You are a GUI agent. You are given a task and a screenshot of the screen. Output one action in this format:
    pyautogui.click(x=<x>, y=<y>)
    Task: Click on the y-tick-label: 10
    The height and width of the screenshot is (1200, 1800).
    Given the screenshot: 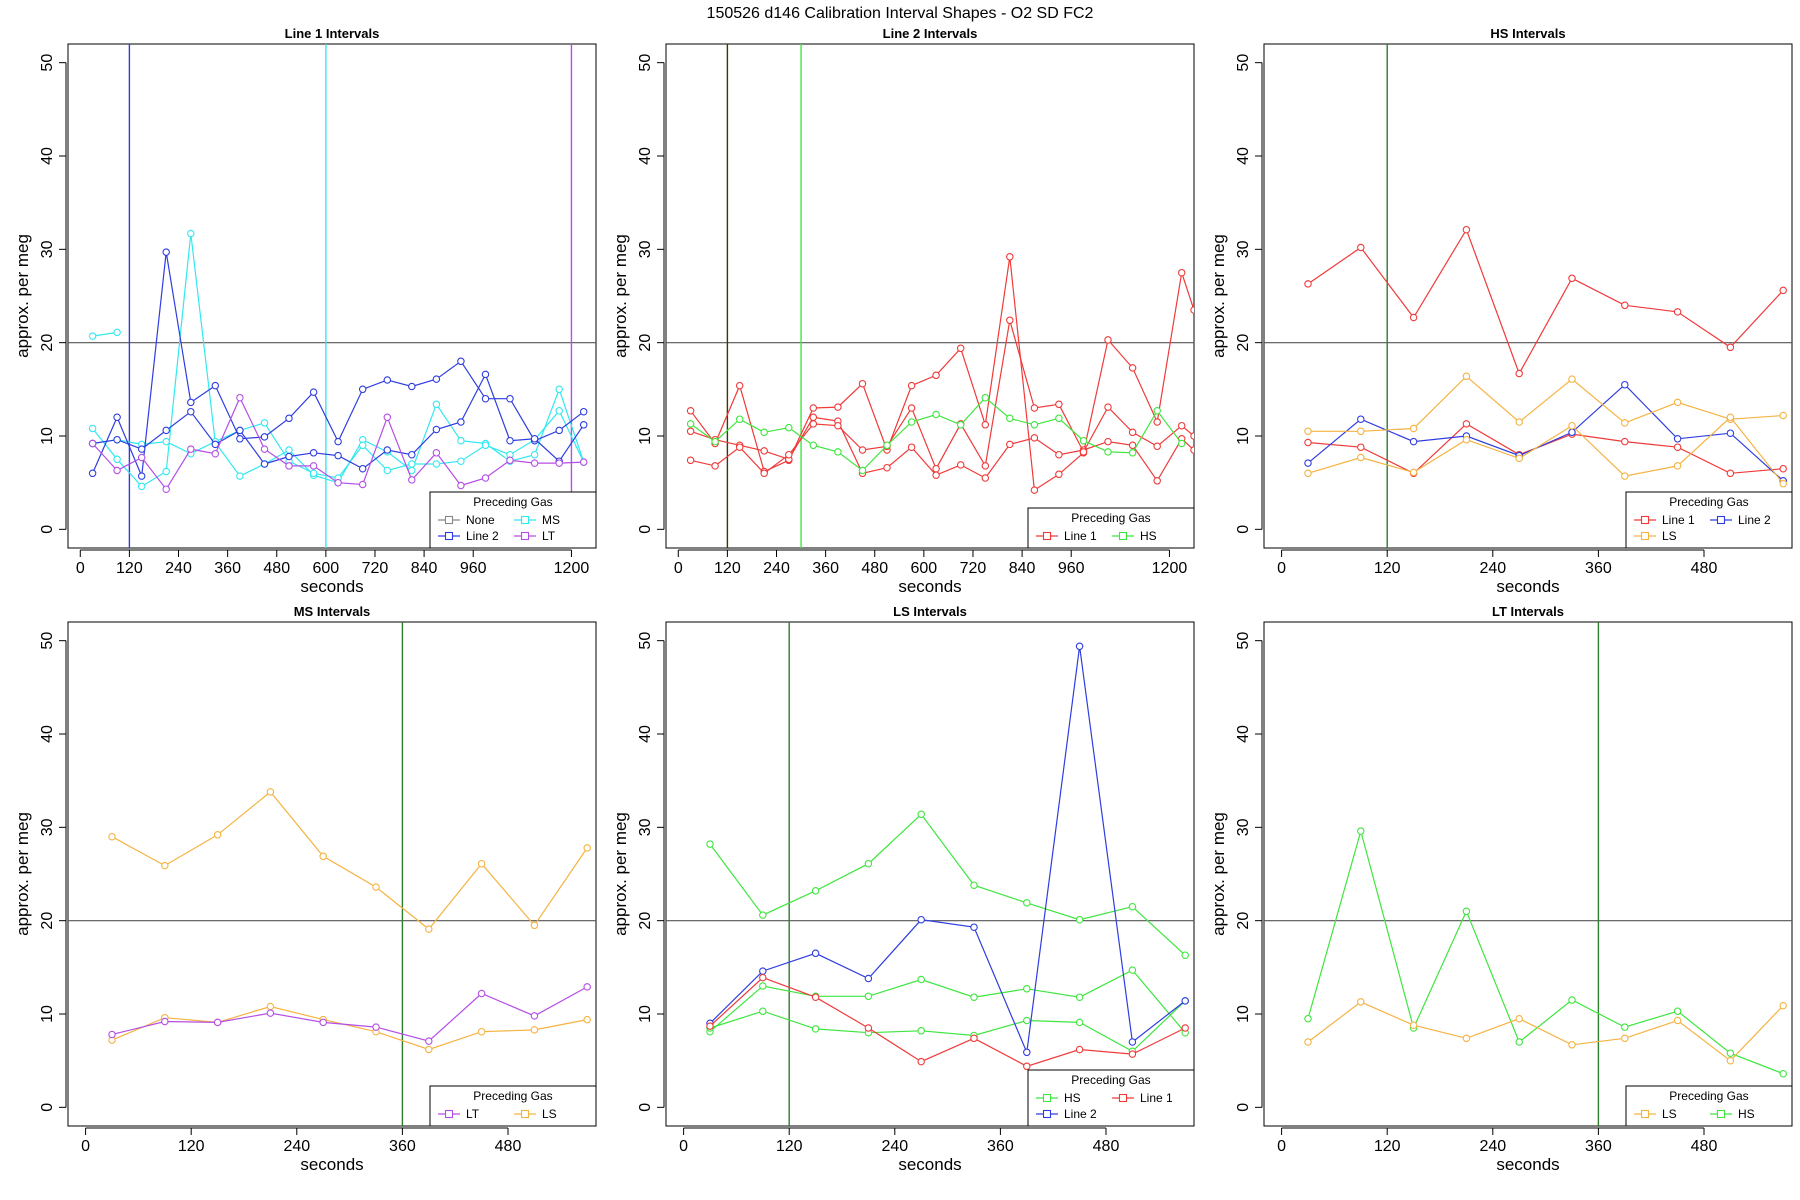 What is the action you would take?
    pyautogui.click(x=47, y=1014)
    